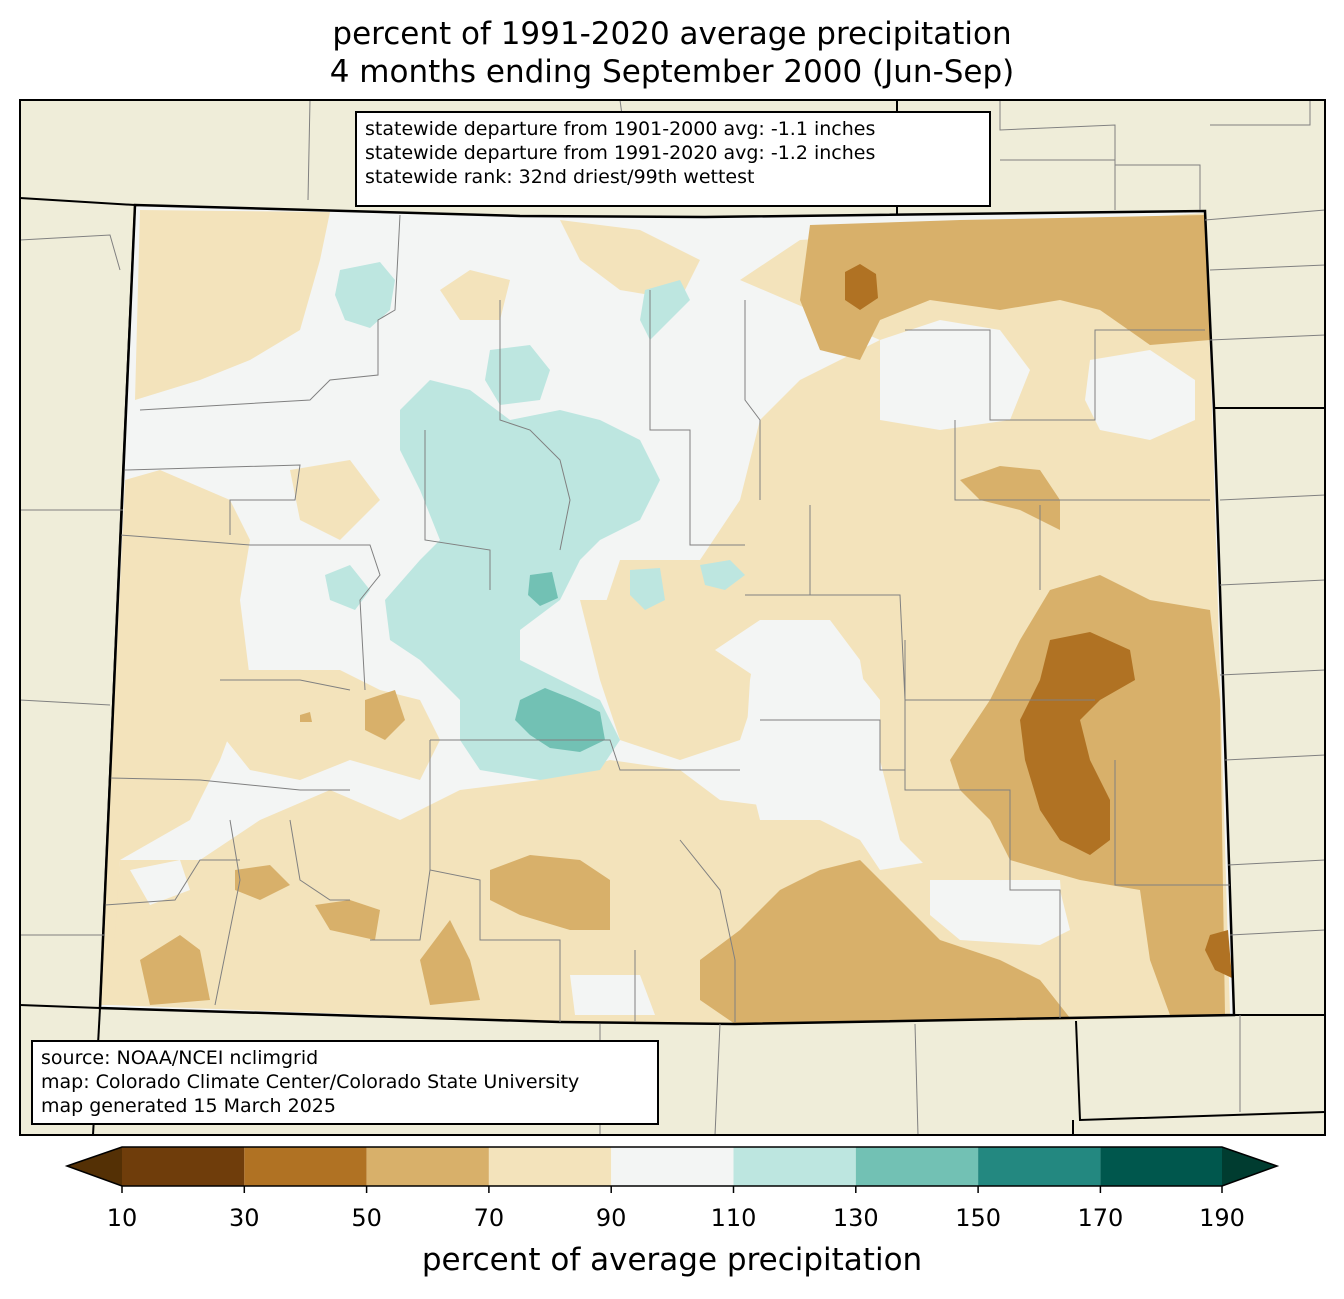 The width and height of the screenshot is (1344, 1299). What do you see at coordinates (310, 935) in the screenshot?
I see `zone-50-70-sw` at bounding box center [310, 935].